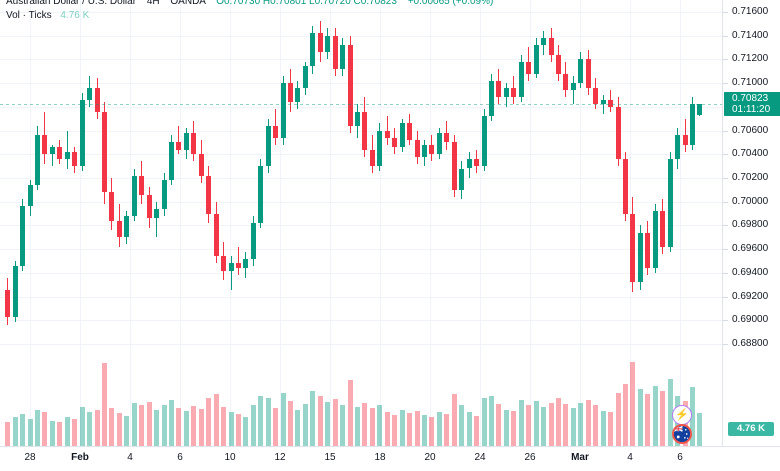 The width and height of the screenshot is (780, 471). I want to click on australia-flag-badge, so click(682, 434).